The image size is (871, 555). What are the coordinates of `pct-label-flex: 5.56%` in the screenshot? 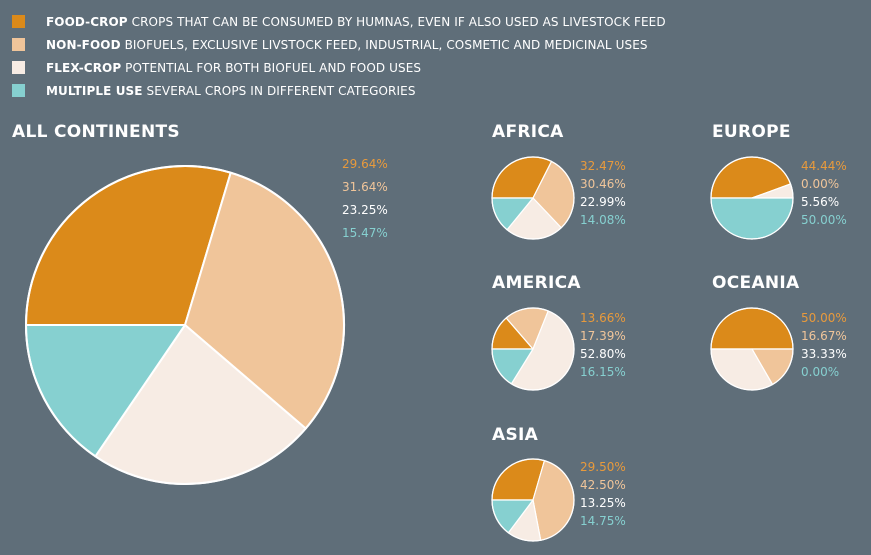 It's located at (820, 202).